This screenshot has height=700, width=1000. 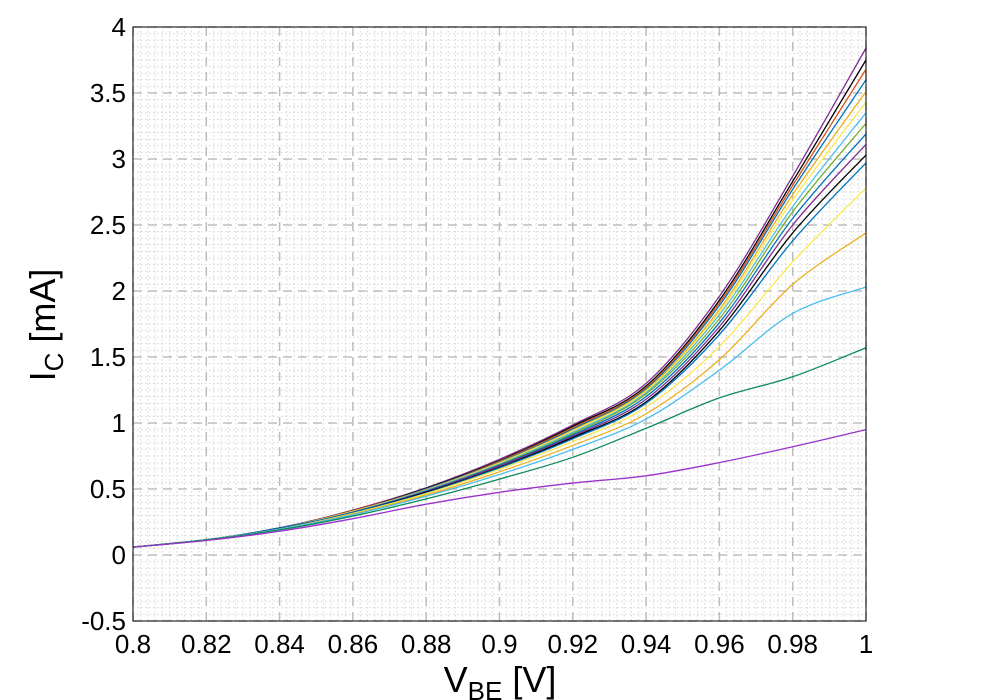 What do you see at coordinates (108, 93) in the screenshot?
I see `y-tick-label: 3.5` at bounding box center [108, 93].